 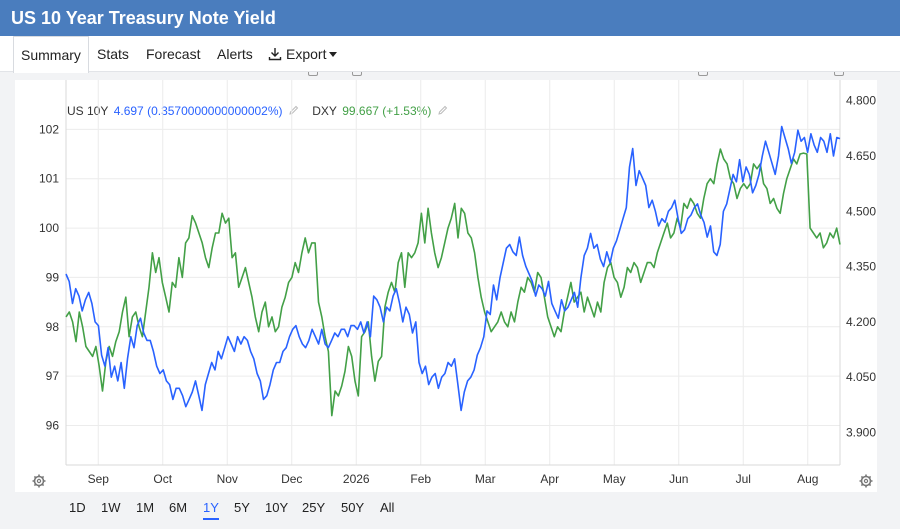 What do you see at coordinates (77, 507) in the screenshot?
I see `range-1d: 1D` at bounding box center [77, 507].